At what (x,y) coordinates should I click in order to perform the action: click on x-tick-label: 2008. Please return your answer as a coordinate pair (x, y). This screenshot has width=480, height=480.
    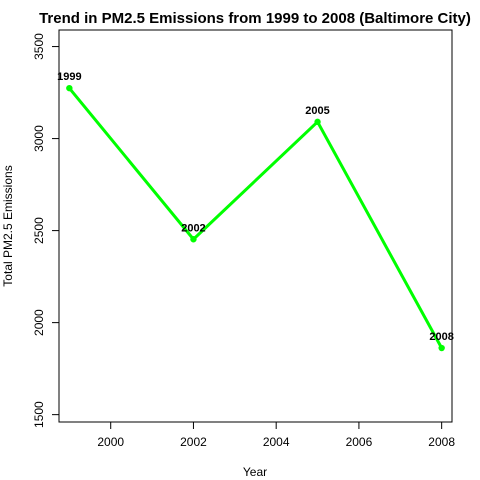
    Looking at the image, I should click on (441, 442).